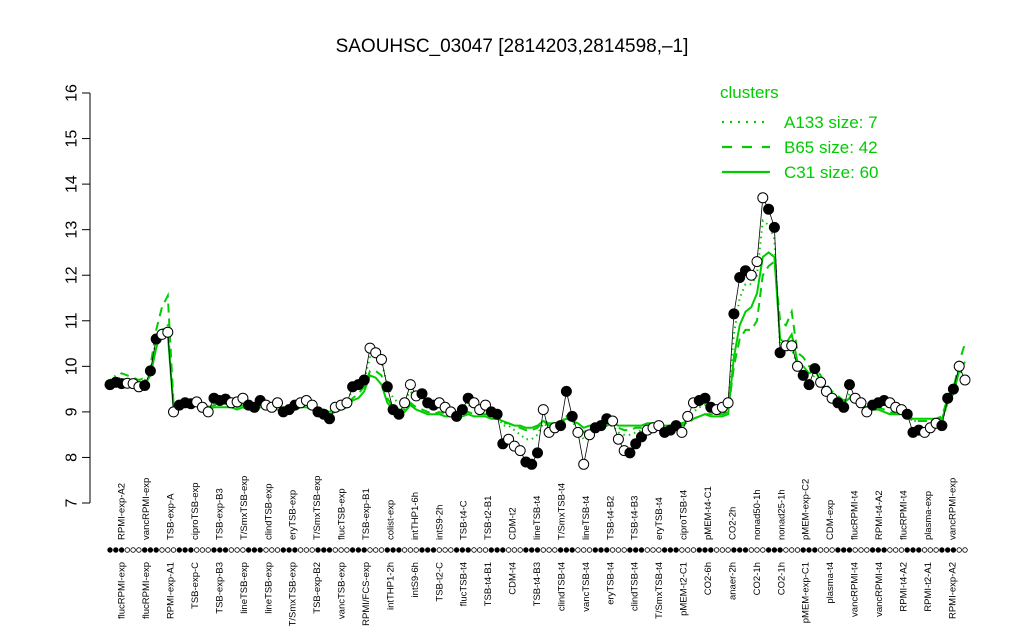 The width and height of the screenshot is (1024, 640). Describe the element at coordinates (488, 518) in the screenshot. I see `top-label-15: TSB-t2-B1` at that location.